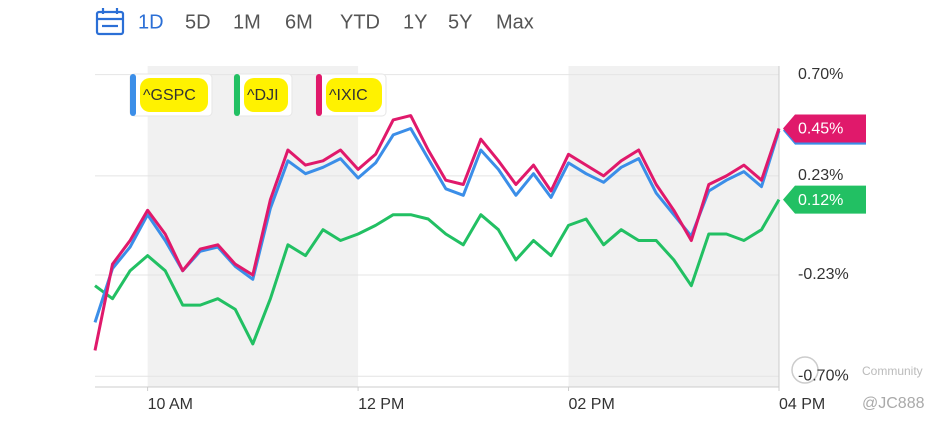 The height and width of the screenshot is (424, 942). What do you see at coordinates (820, 200) in the screenshot?
I see `badge-label: 0.12%` at bounding box center [820, 200].